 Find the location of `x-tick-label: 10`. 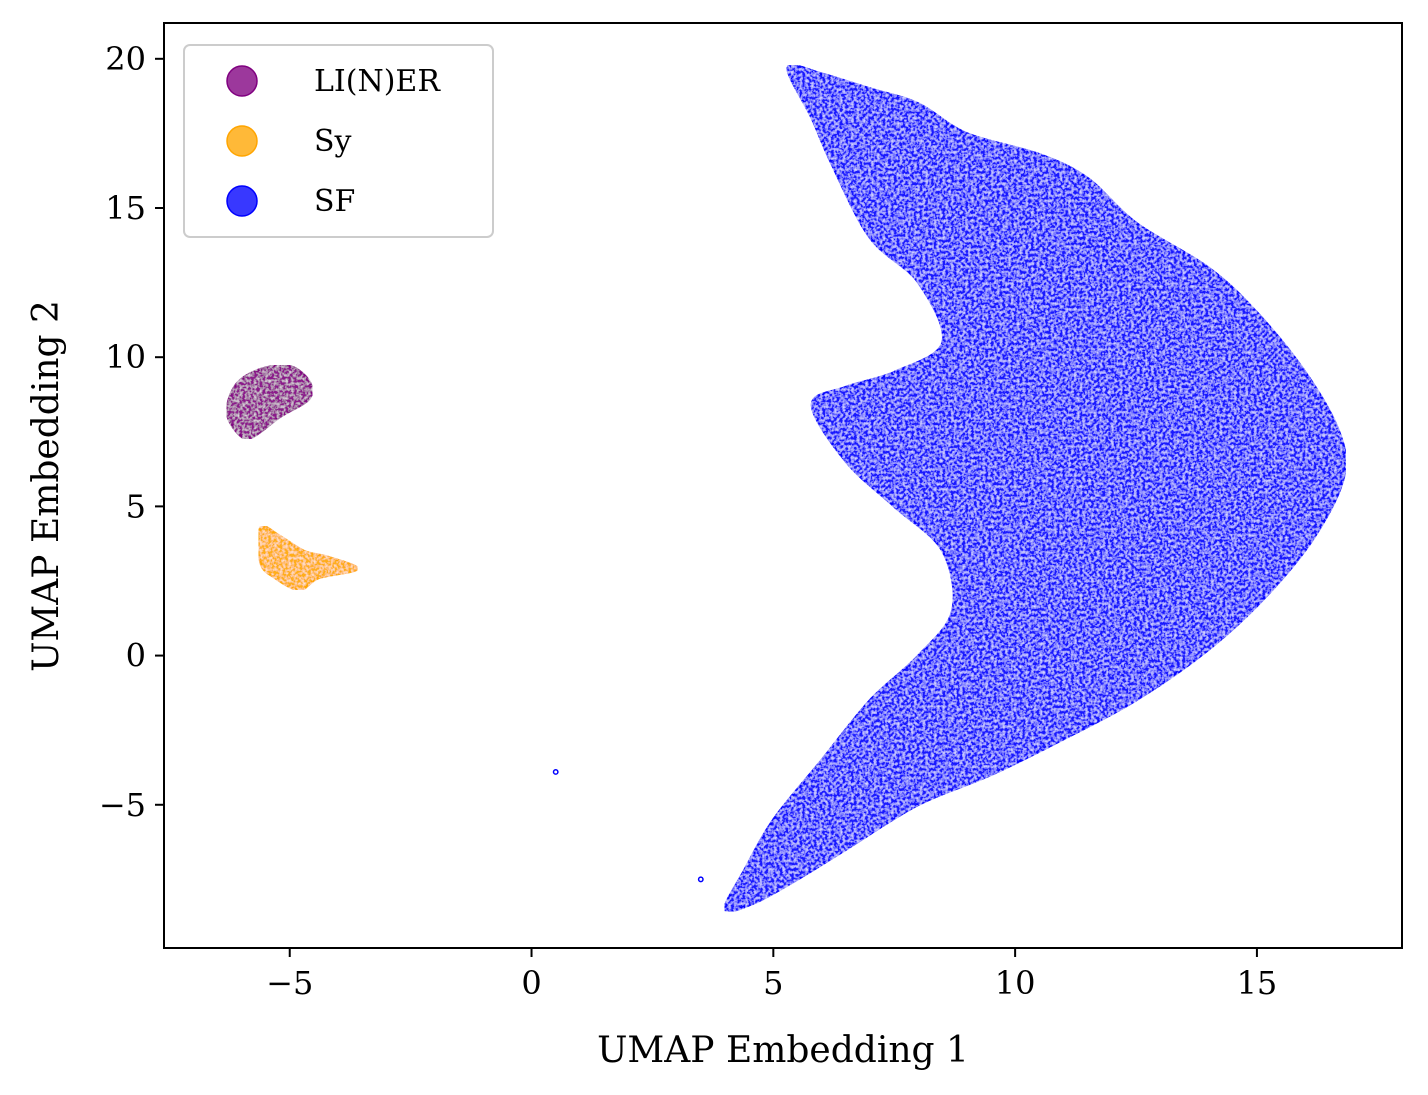

x-tick-label: 10 is located at coordinates (1015, 983).